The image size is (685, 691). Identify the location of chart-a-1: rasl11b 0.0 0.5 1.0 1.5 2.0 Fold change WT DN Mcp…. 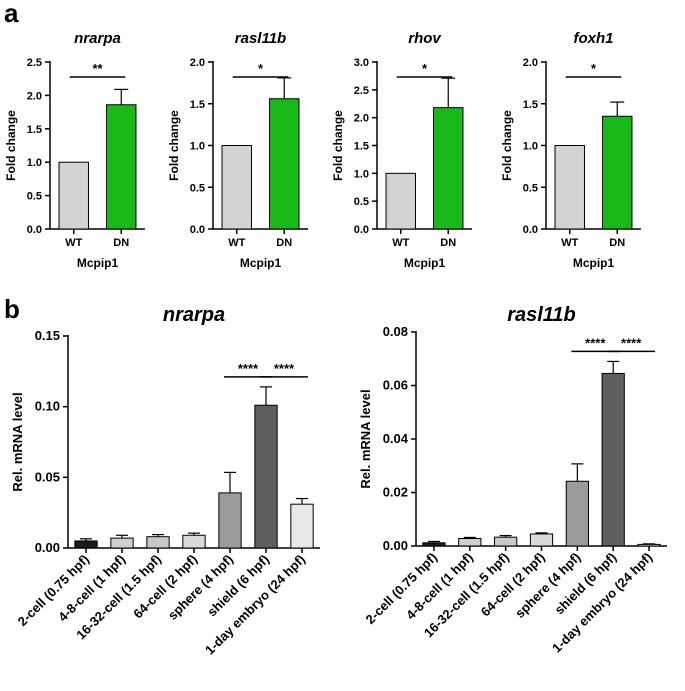
(237, 150).